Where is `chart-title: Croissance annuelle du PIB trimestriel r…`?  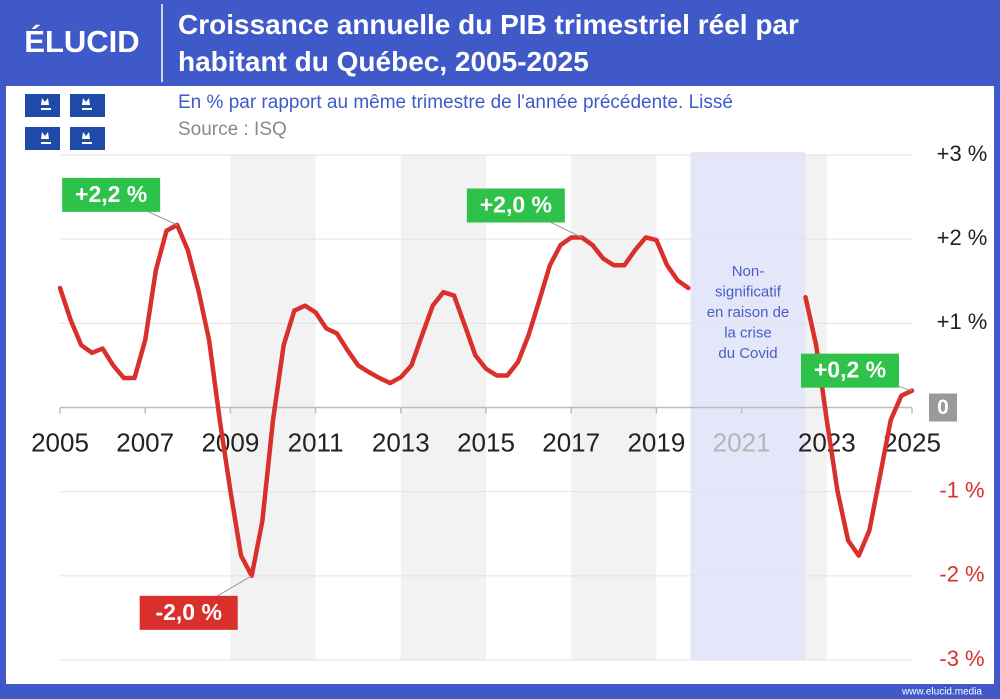 chart-title: Croissance annuelle du PIB trimestriel r… is located at coordinates (488, 43).